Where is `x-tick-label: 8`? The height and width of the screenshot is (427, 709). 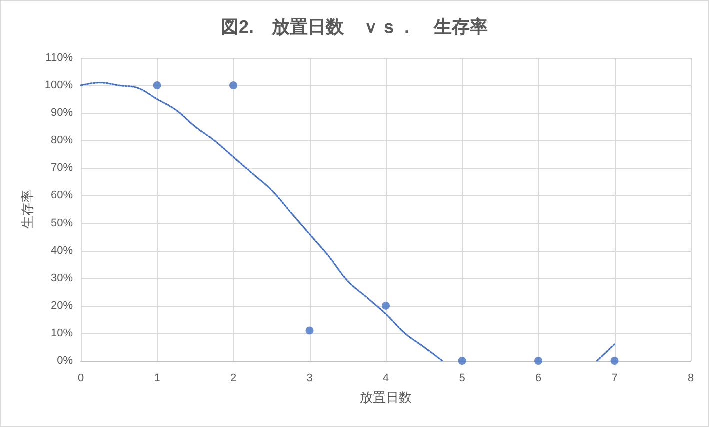
x-tick-label: 8 is located at coordinates (691, 378).